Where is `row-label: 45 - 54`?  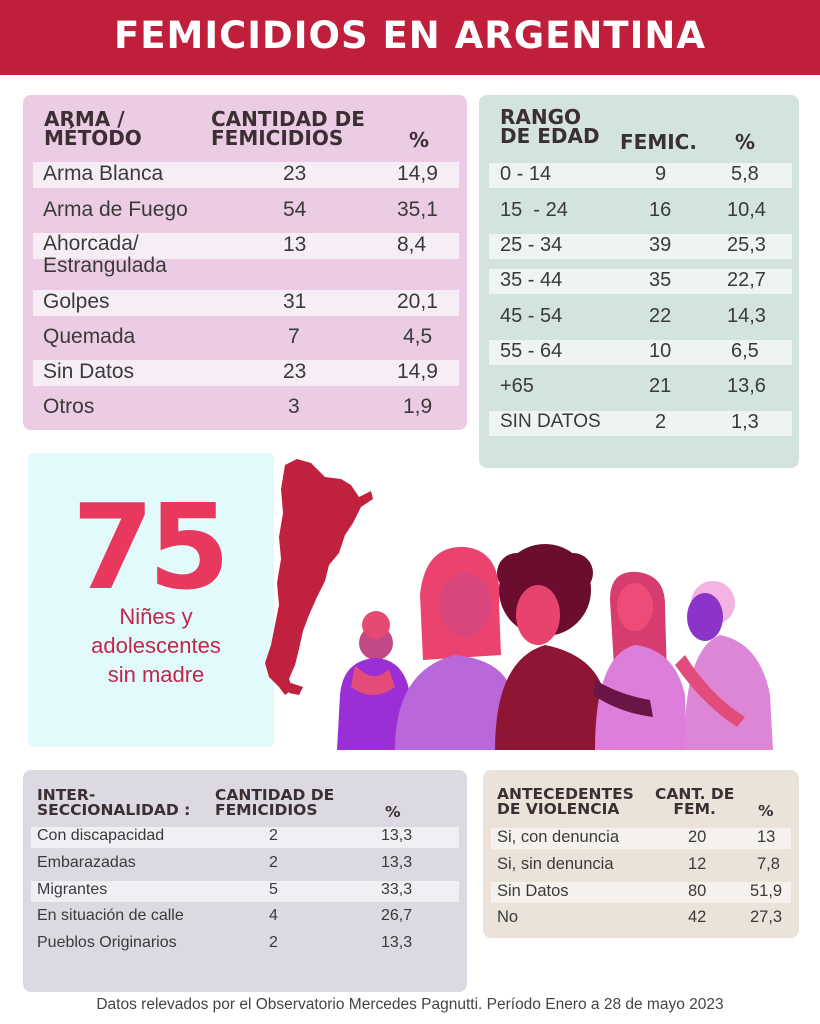
row-label: 45 - 54 is located at coordinates (531, 316).